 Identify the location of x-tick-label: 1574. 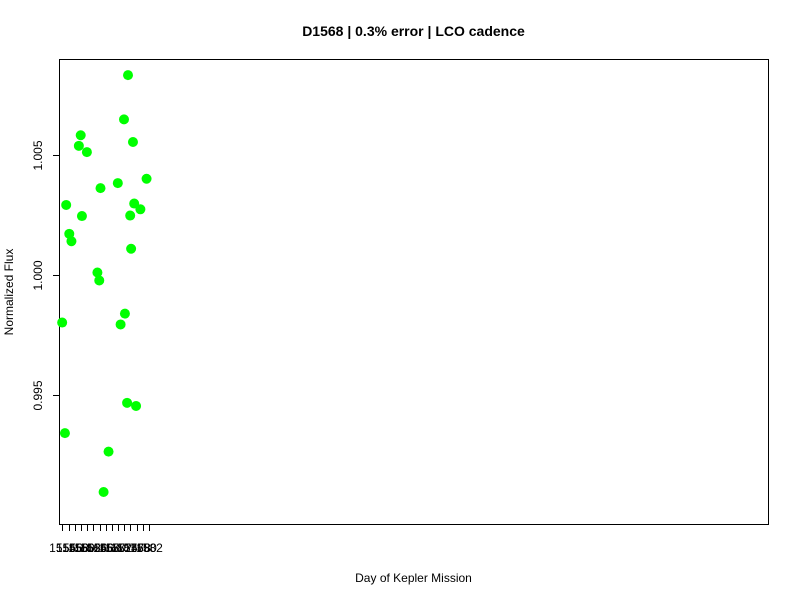
(124, 548).